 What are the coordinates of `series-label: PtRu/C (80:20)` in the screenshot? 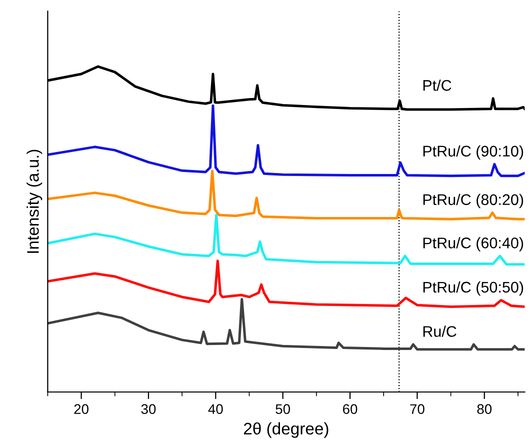 It's located at (473, 201).